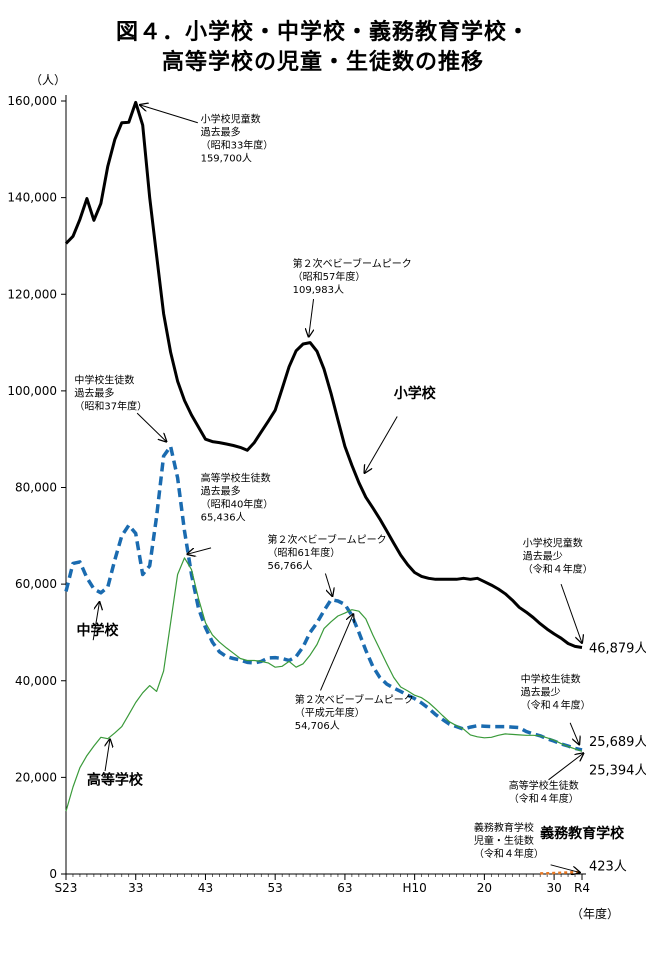  I want to click on annotation-text: 義務教育学校, so click(504, 827).